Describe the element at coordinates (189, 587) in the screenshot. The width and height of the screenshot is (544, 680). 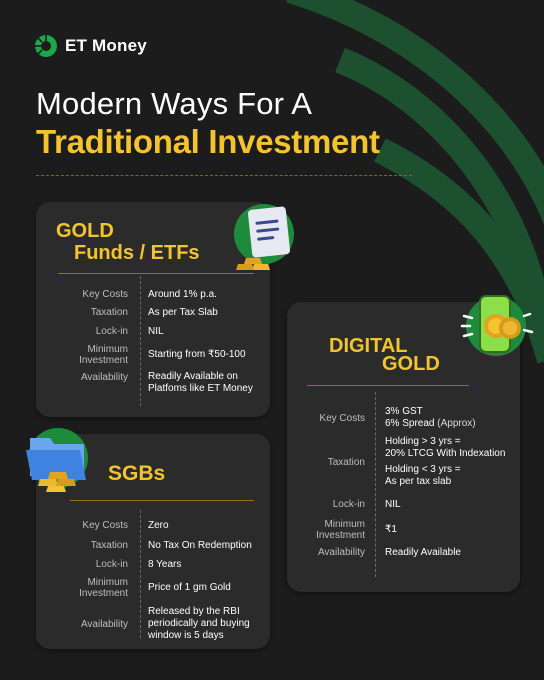
I see `row-value: Price of 1 gm Gold` at that location.